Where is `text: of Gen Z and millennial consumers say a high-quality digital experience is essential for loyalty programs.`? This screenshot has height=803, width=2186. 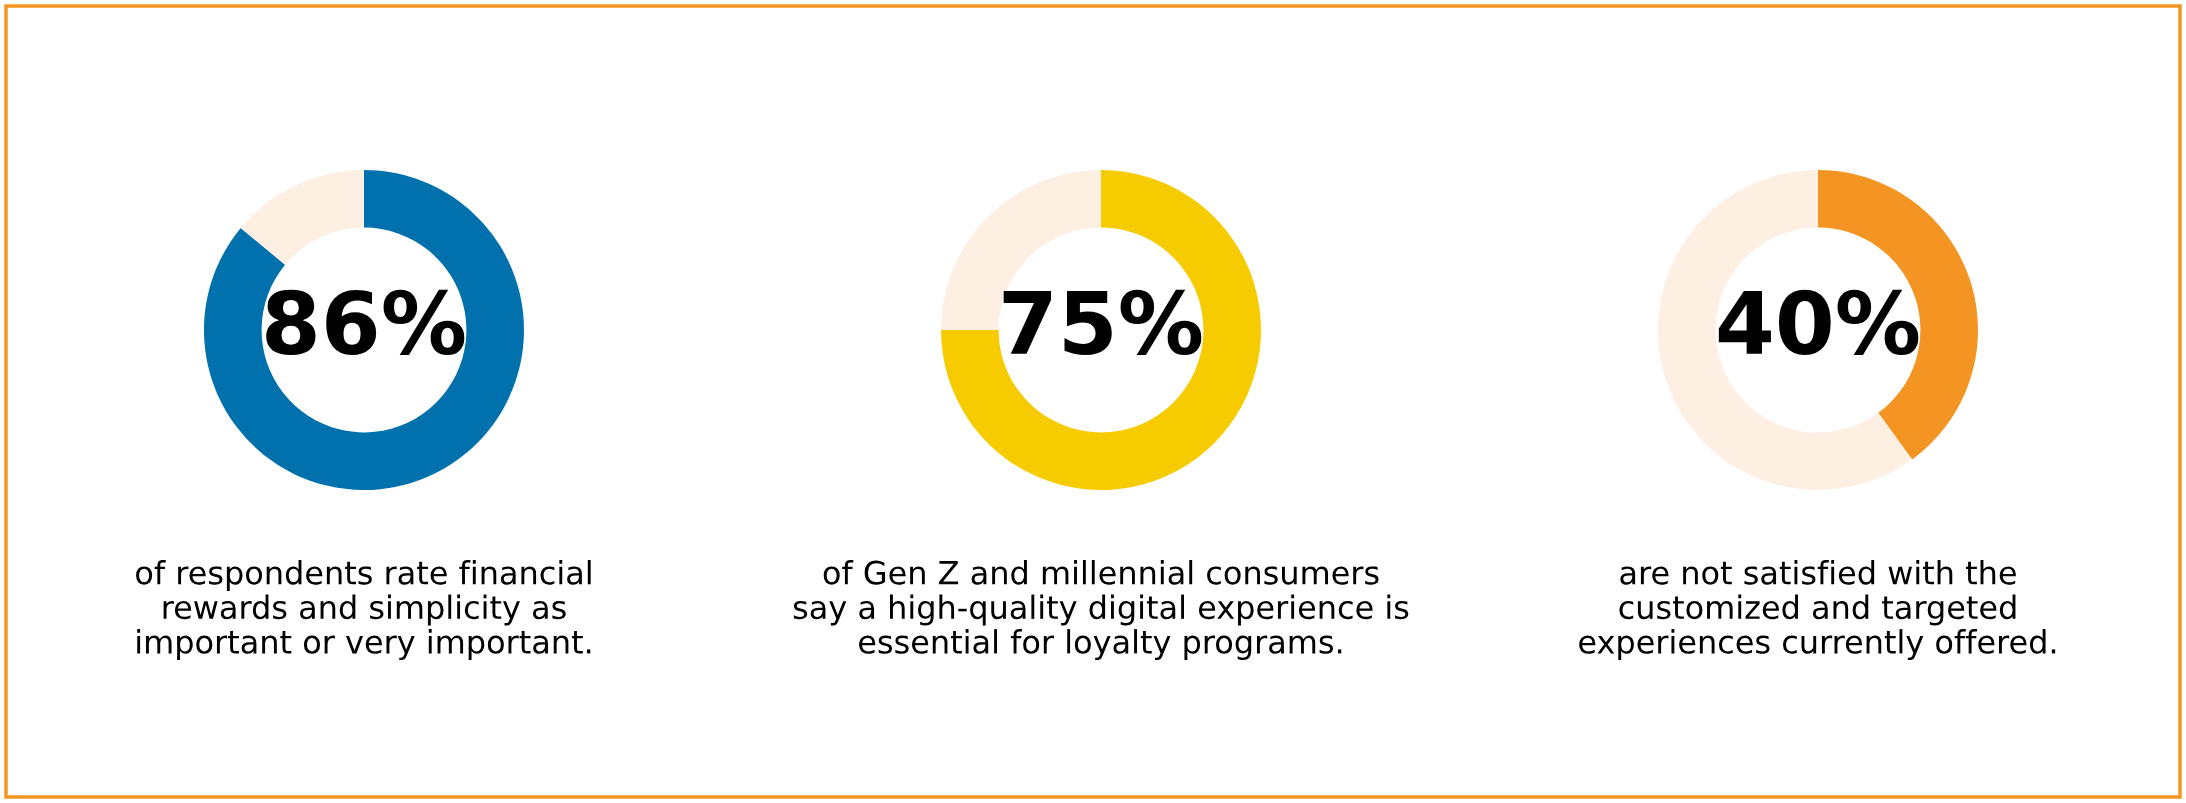
text: of Gen Z and millennial consumers say a high-quality digital experience is essential for loyalty programs. is located at coordinates (1101, 610).